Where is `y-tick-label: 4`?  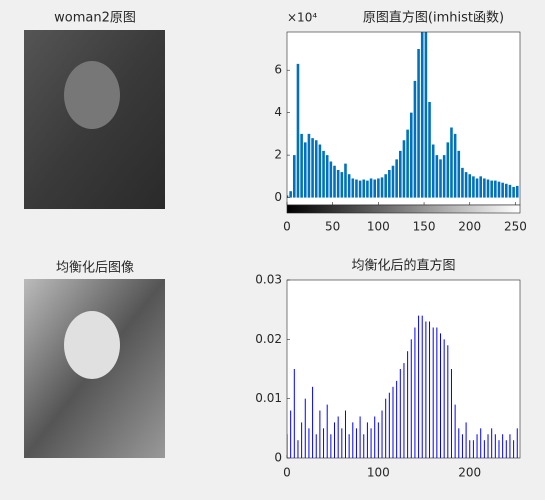
y-tick-label: 4 is located at coordinates (278, 112).